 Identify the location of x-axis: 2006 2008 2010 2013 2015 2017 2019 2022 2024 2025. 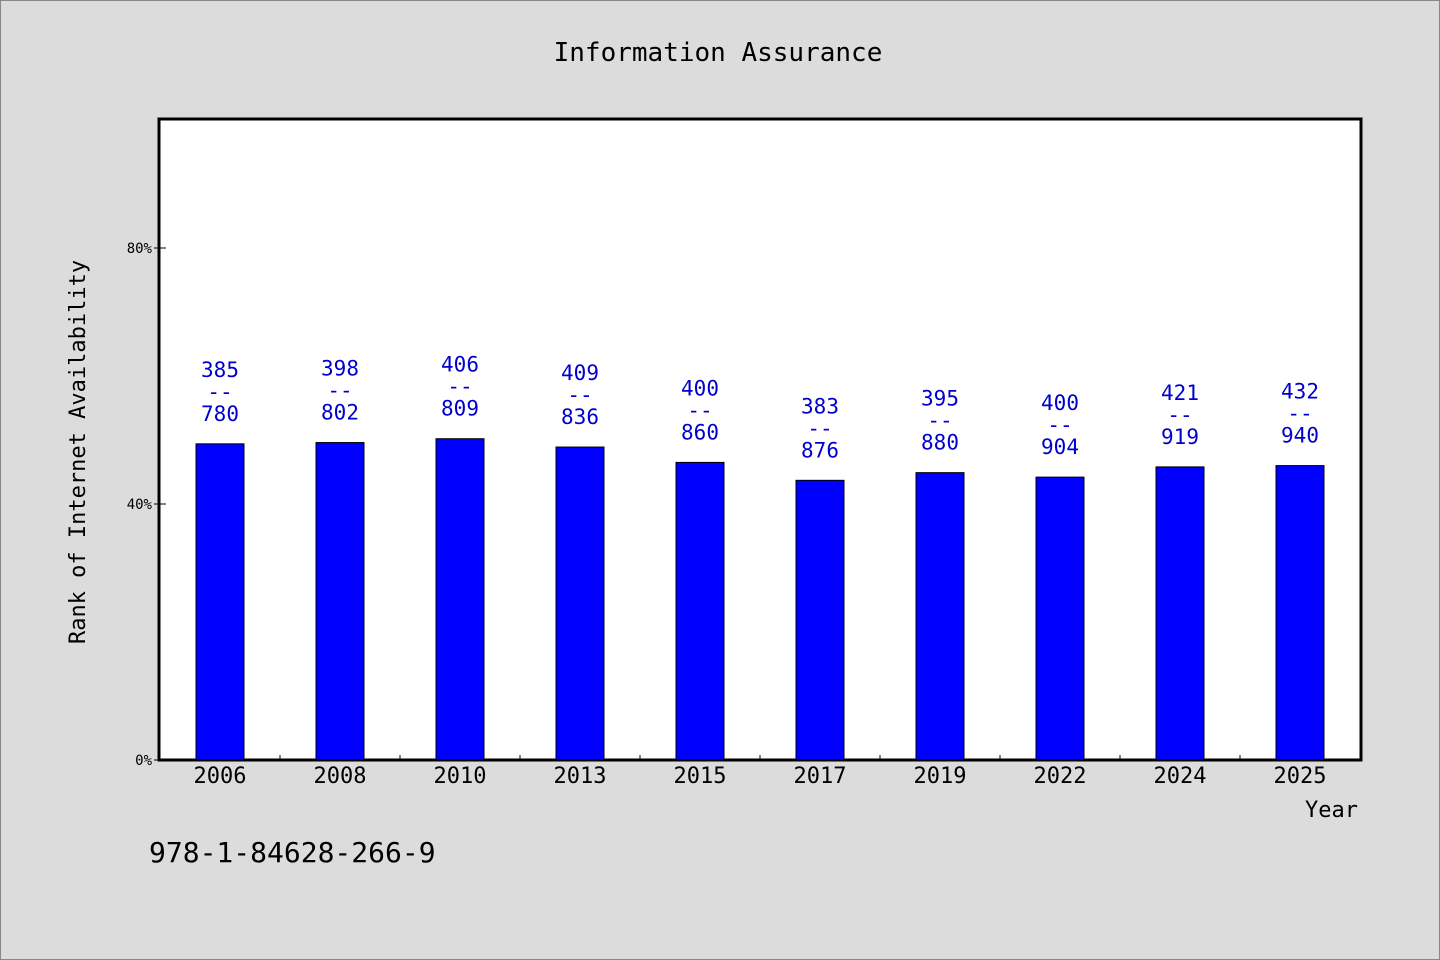
(760, 772).